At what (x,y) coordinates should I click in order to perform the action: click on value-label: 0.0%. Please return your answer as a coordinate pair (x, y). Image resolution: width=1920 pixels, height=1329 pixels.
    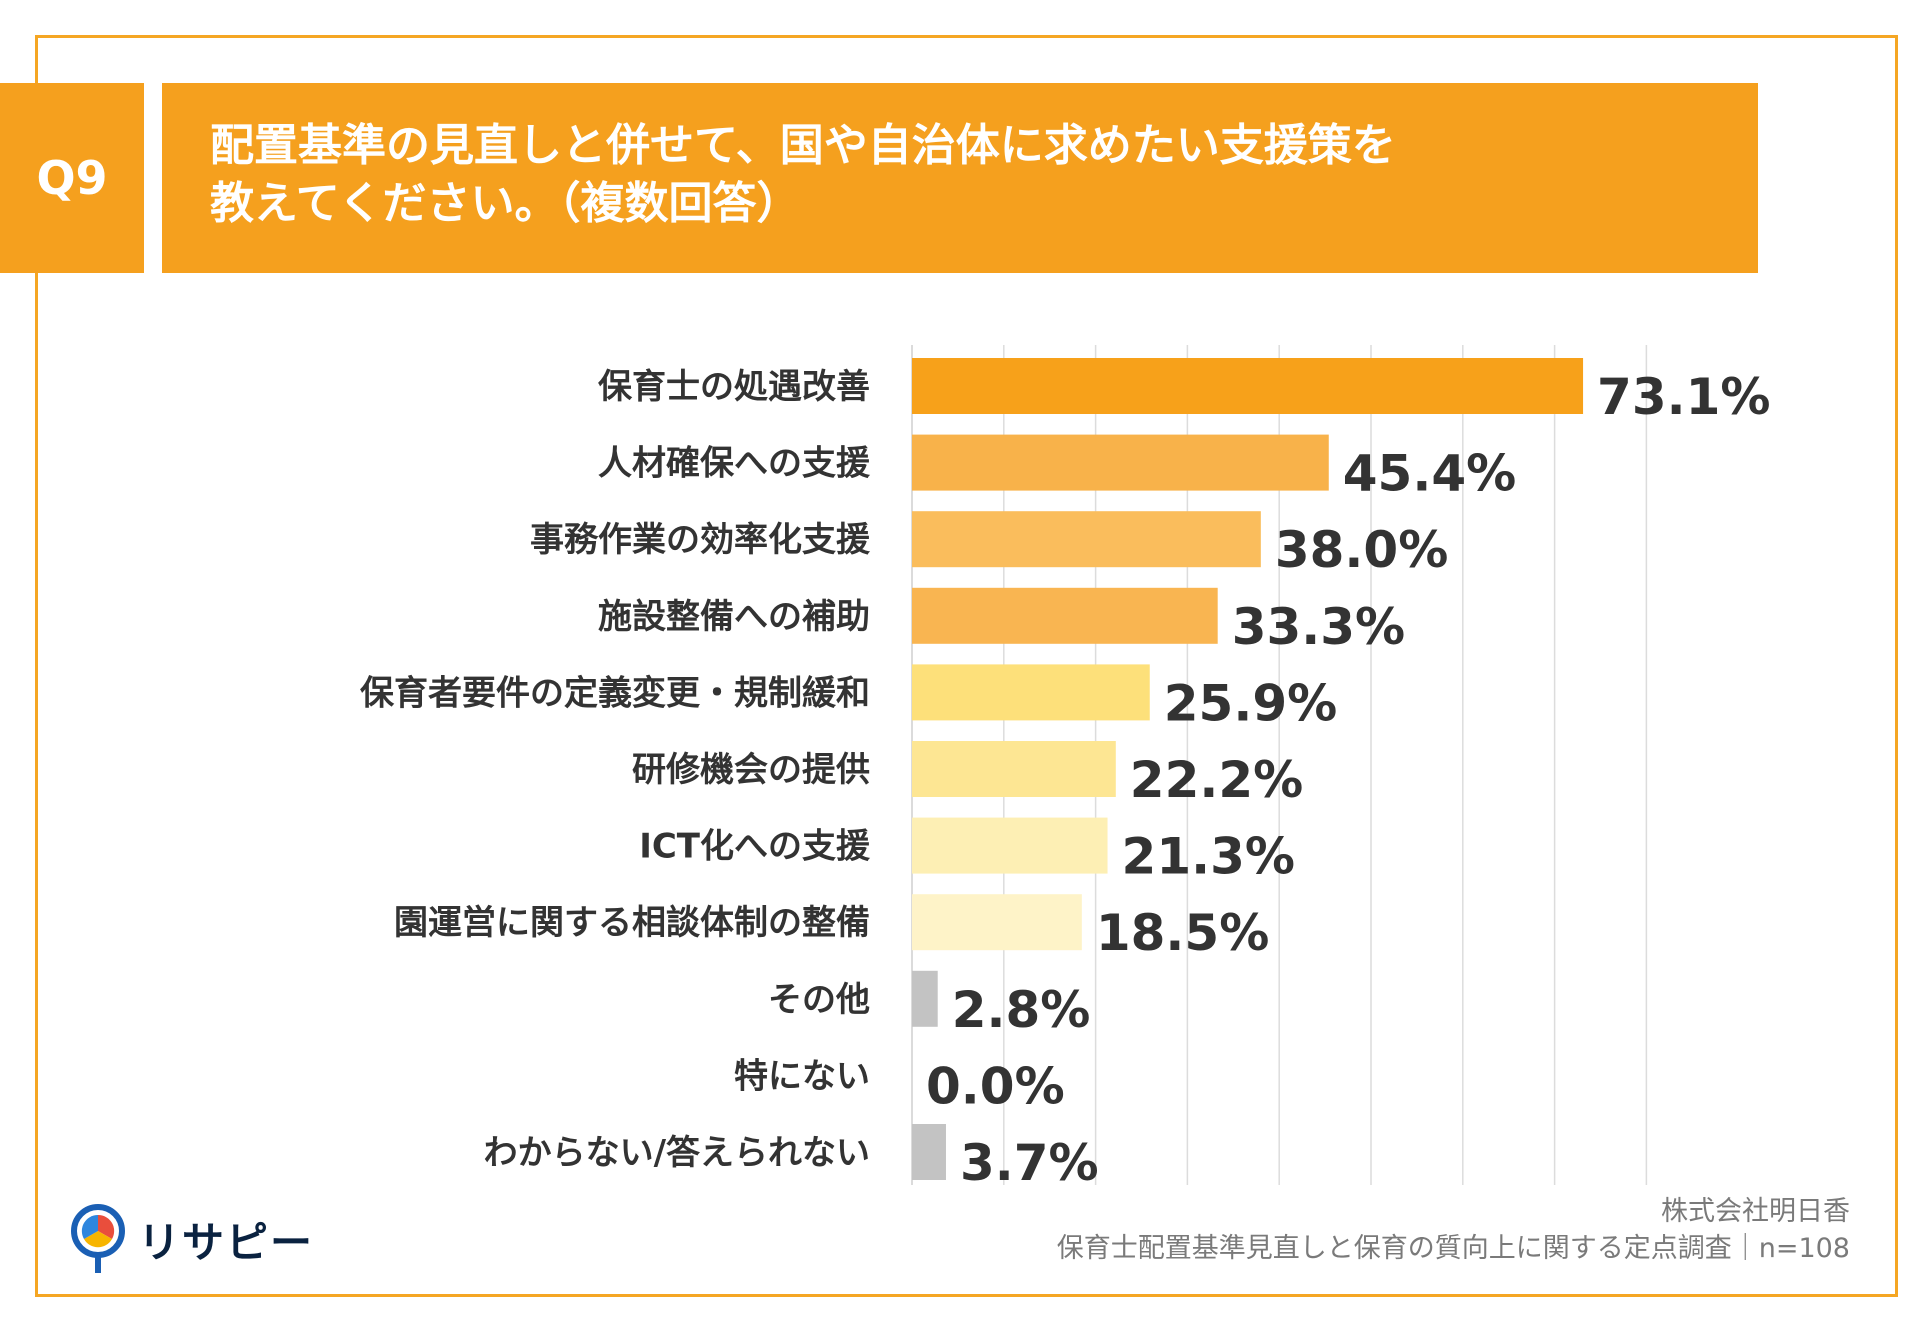
    Looking at the image, I should click on (995, 1086).